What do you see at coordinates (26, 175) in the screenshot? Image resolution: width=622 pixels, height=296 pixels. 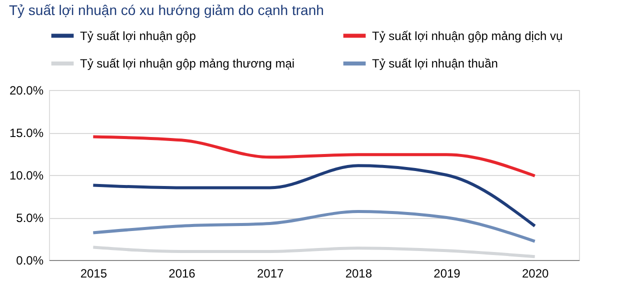 I see `y-tick-label: 10.0%` at bounding box center [26, 175].